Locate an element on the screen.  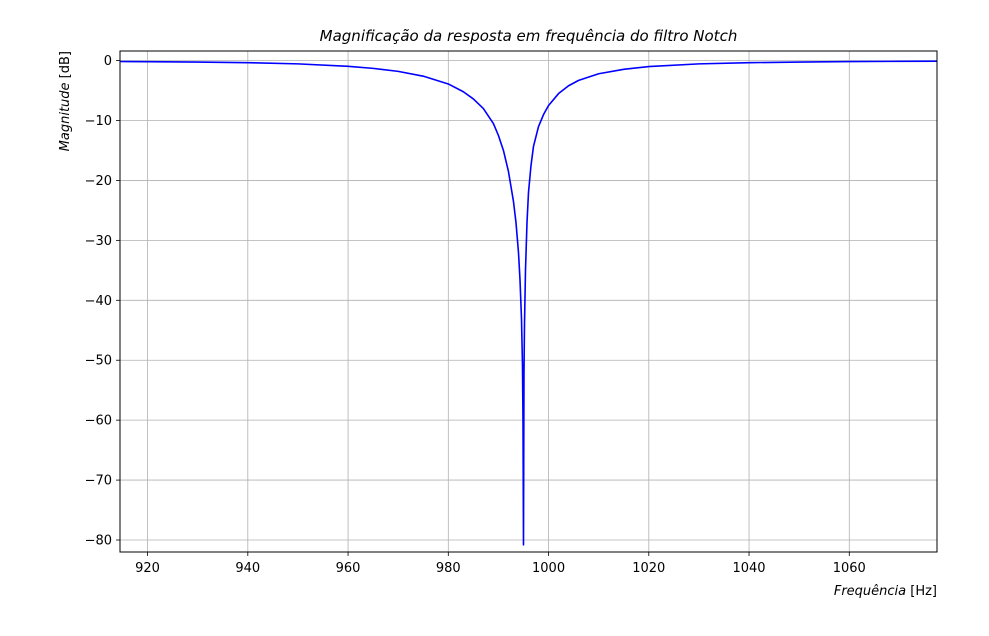
x-tick-label: 1060 is located at coordinates (849, 568).